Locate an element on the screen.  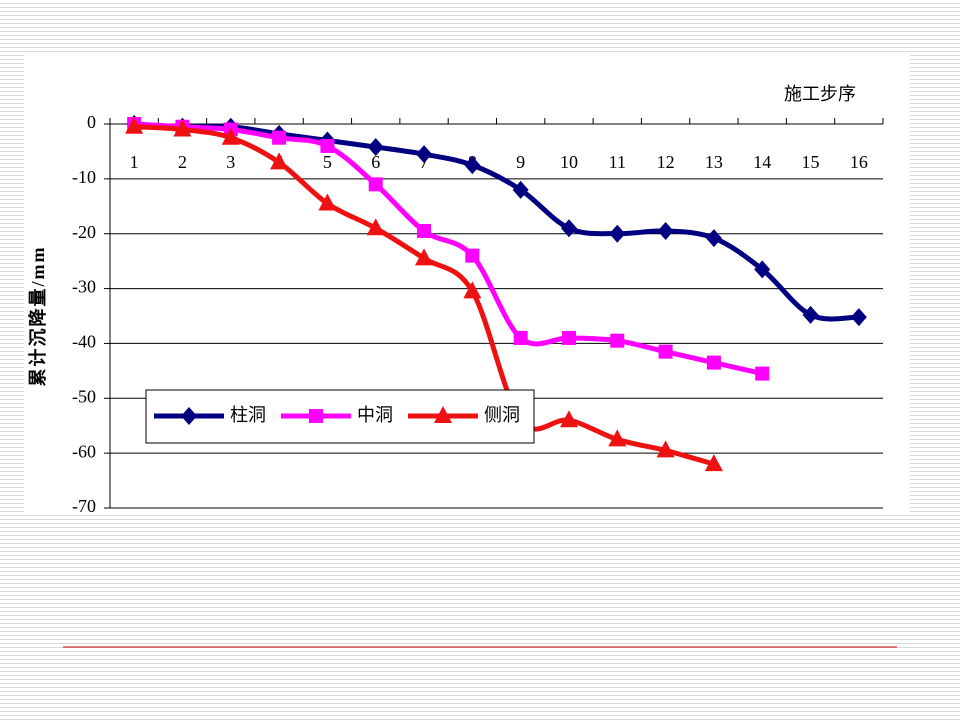
y-axis-label: 累计沉降量/mm is located at coordinates (37, 316).